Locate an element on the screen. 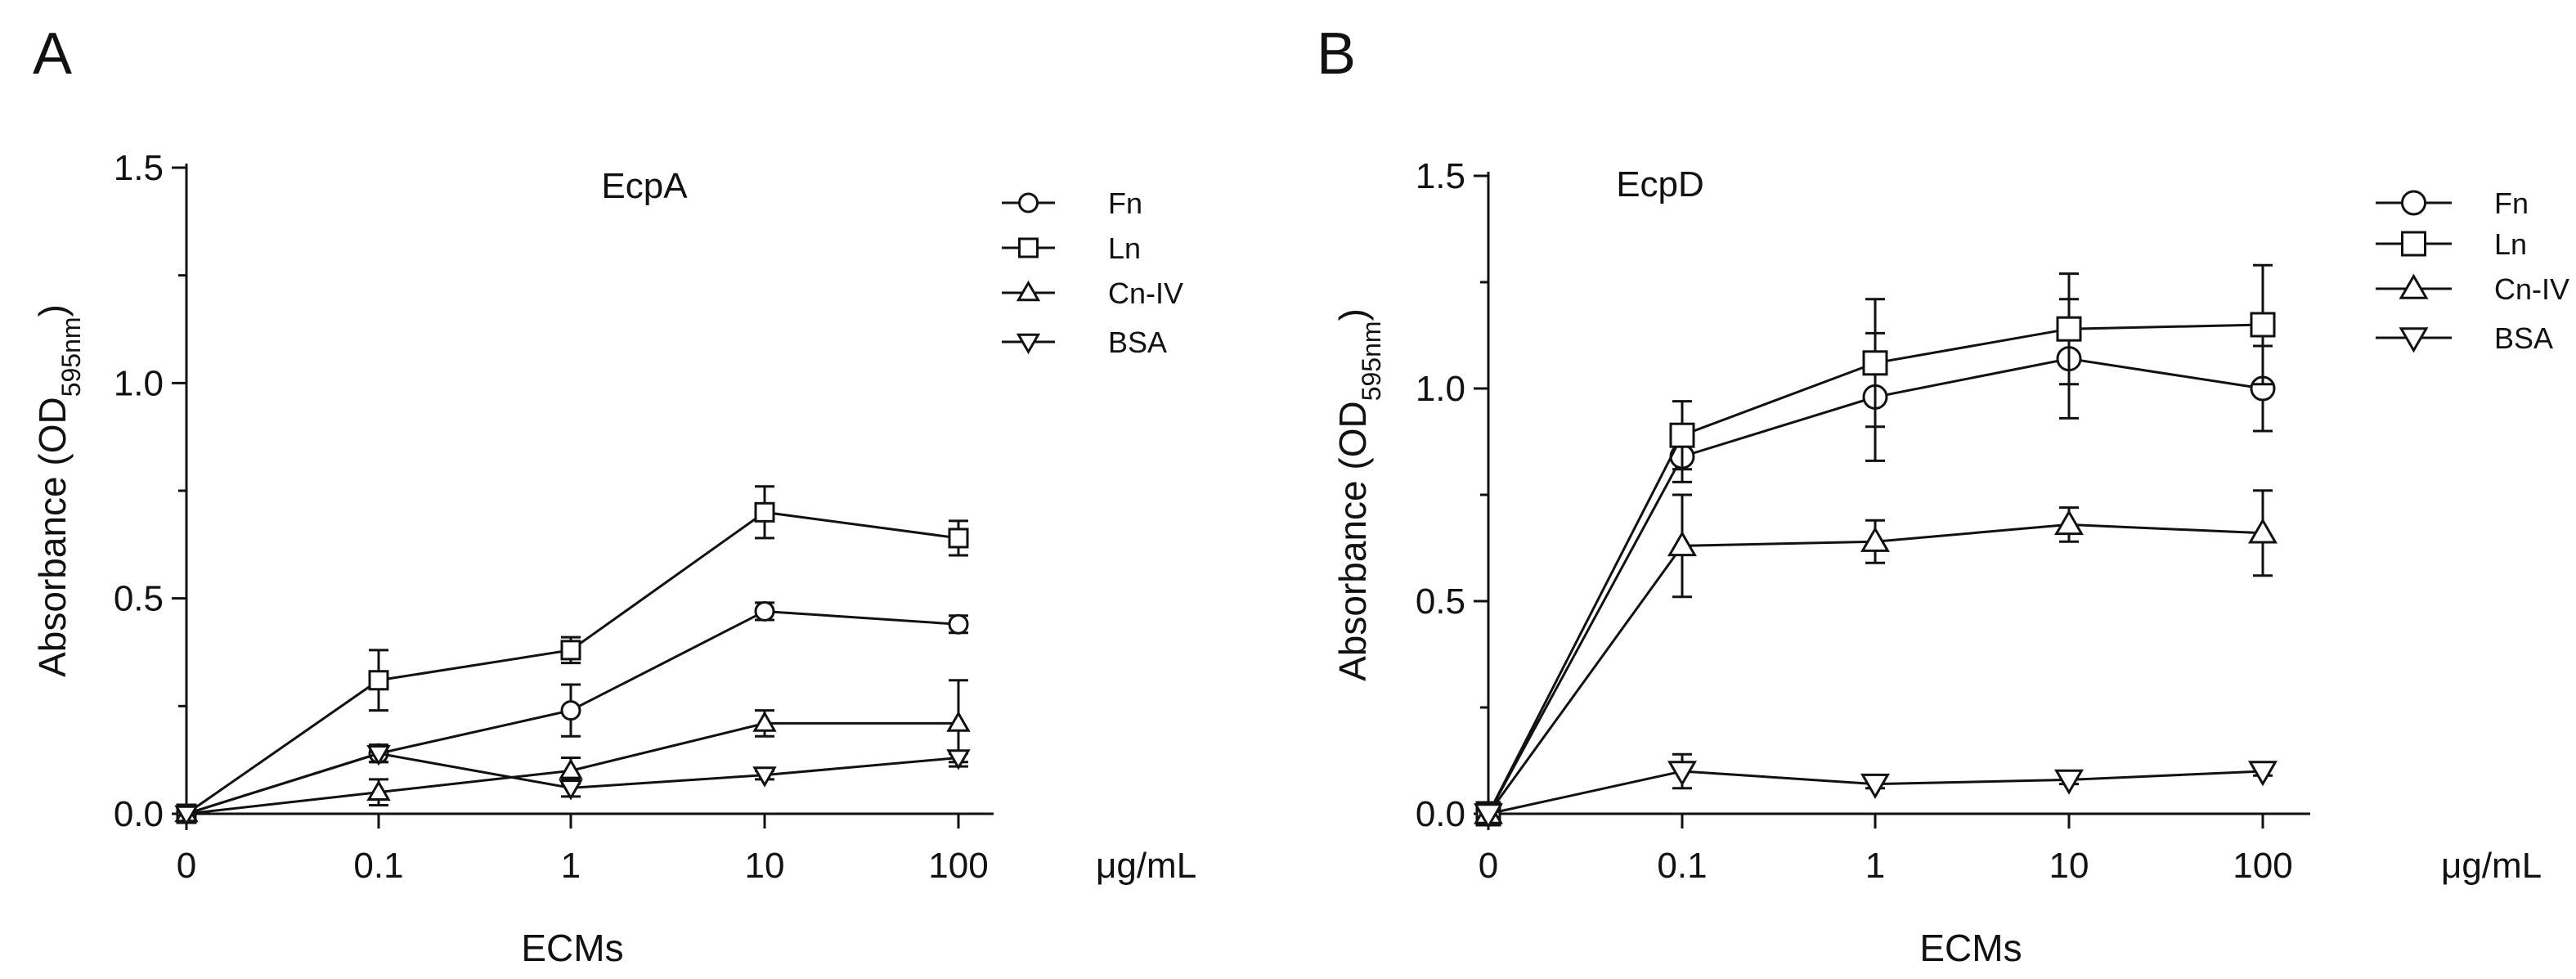  panel-b-legend-label-cn-iv: Cn-IV is located at coordinates (2532, 289).